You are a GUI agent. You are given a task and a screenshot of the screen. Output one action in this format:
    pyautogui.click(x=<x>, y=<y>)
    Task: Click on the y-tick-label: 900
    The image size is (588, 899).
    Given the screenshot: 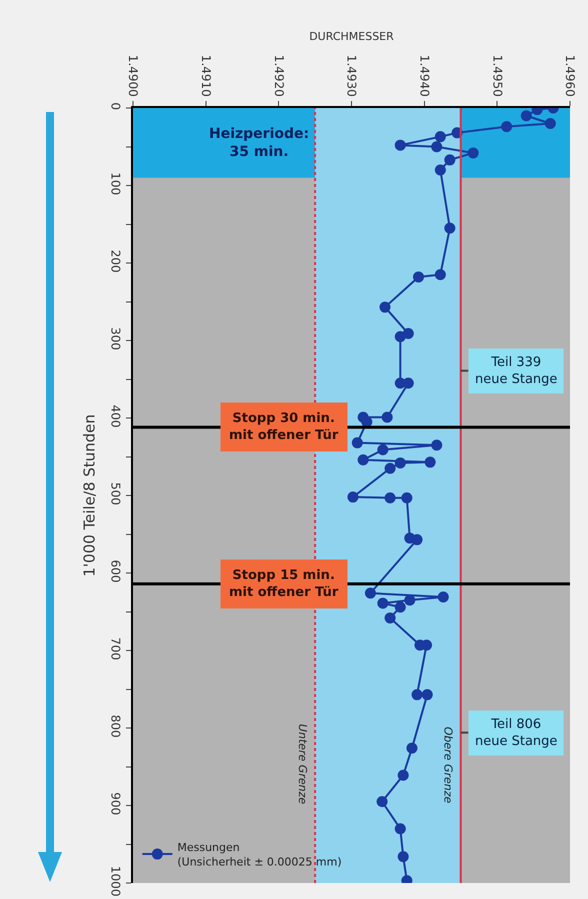 What is the action you would take?
    pyautogui.click(x=115, y=804)
    